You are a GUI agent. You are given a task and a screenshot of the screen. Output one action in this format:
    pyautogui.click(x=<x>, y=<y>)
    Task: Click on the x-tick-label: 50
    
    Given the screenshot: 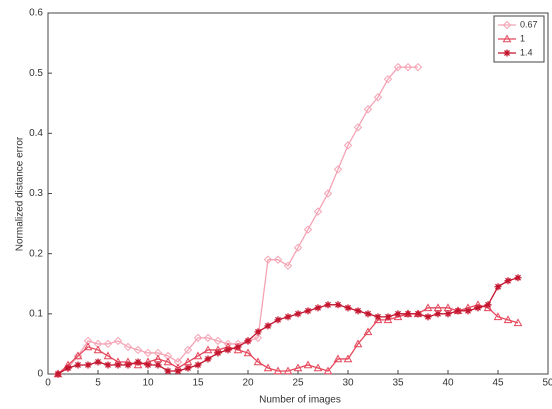 What is the action you would take?
    pyautogui.click(x=547, y=383)
    